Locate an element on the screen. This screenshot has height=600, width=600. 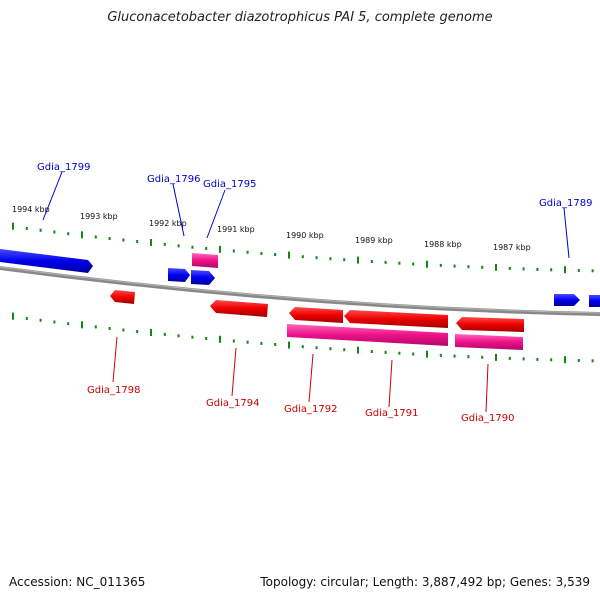
scale-label: 1991 kbp is located at coordinates (236, 229).